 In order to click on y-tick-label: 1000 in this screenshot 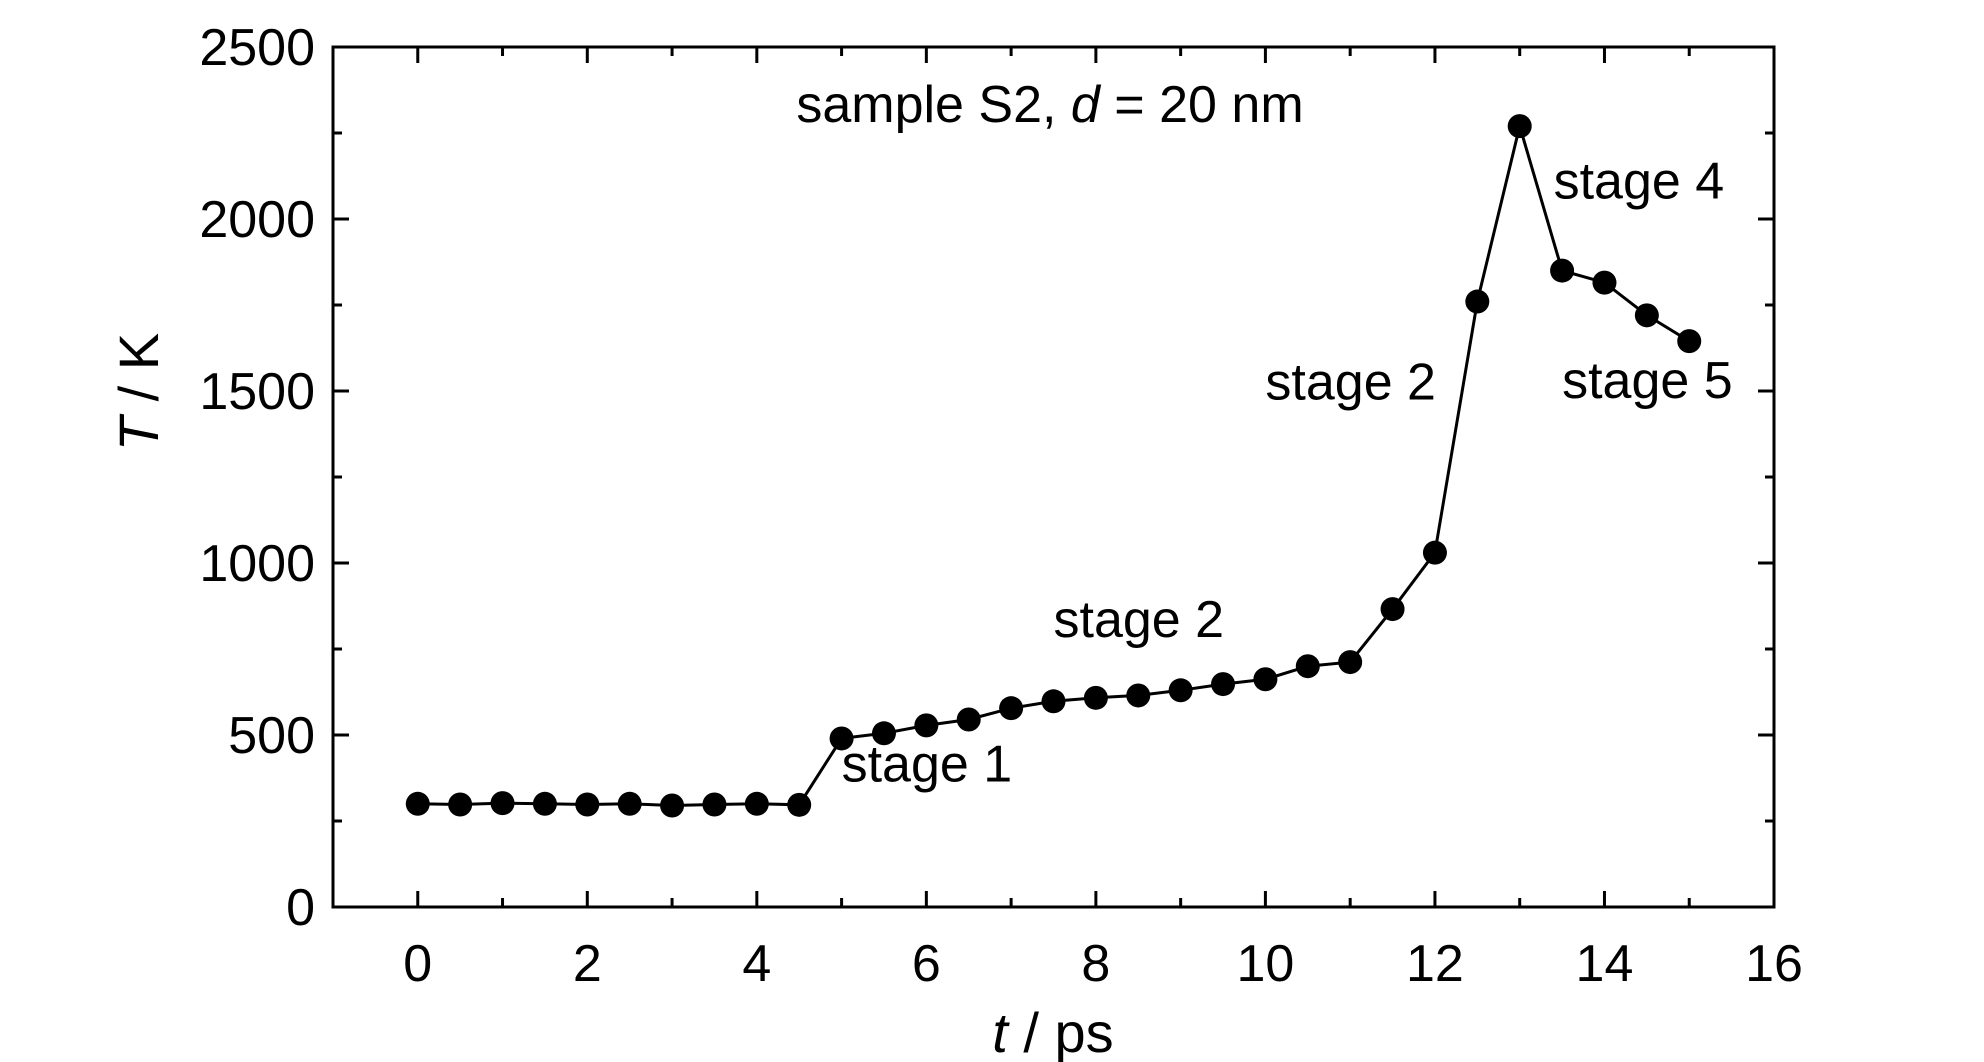, I will do `click(257, 564)`.